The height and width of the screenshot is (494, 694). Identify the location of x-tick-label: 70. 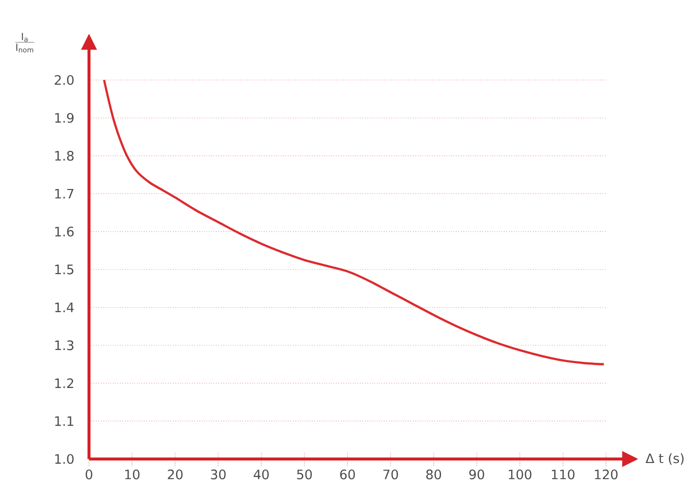
(390, 475).